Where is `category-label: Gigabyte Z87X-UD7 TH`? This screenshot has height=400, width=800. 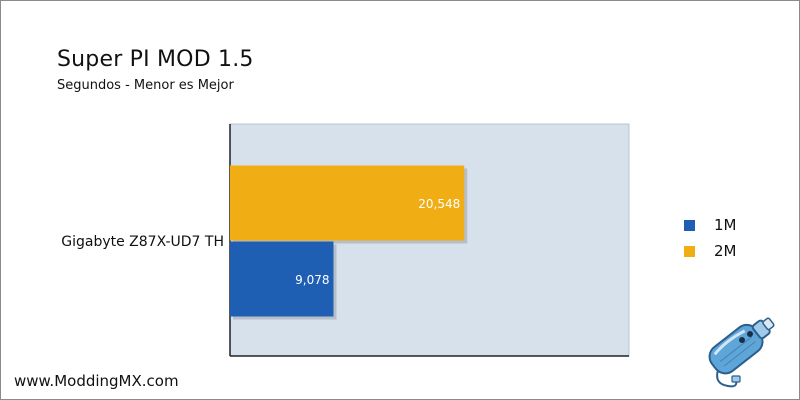
category-label: Gigabyte Z87X-UD7 TH is located at coordinates (142, 242).